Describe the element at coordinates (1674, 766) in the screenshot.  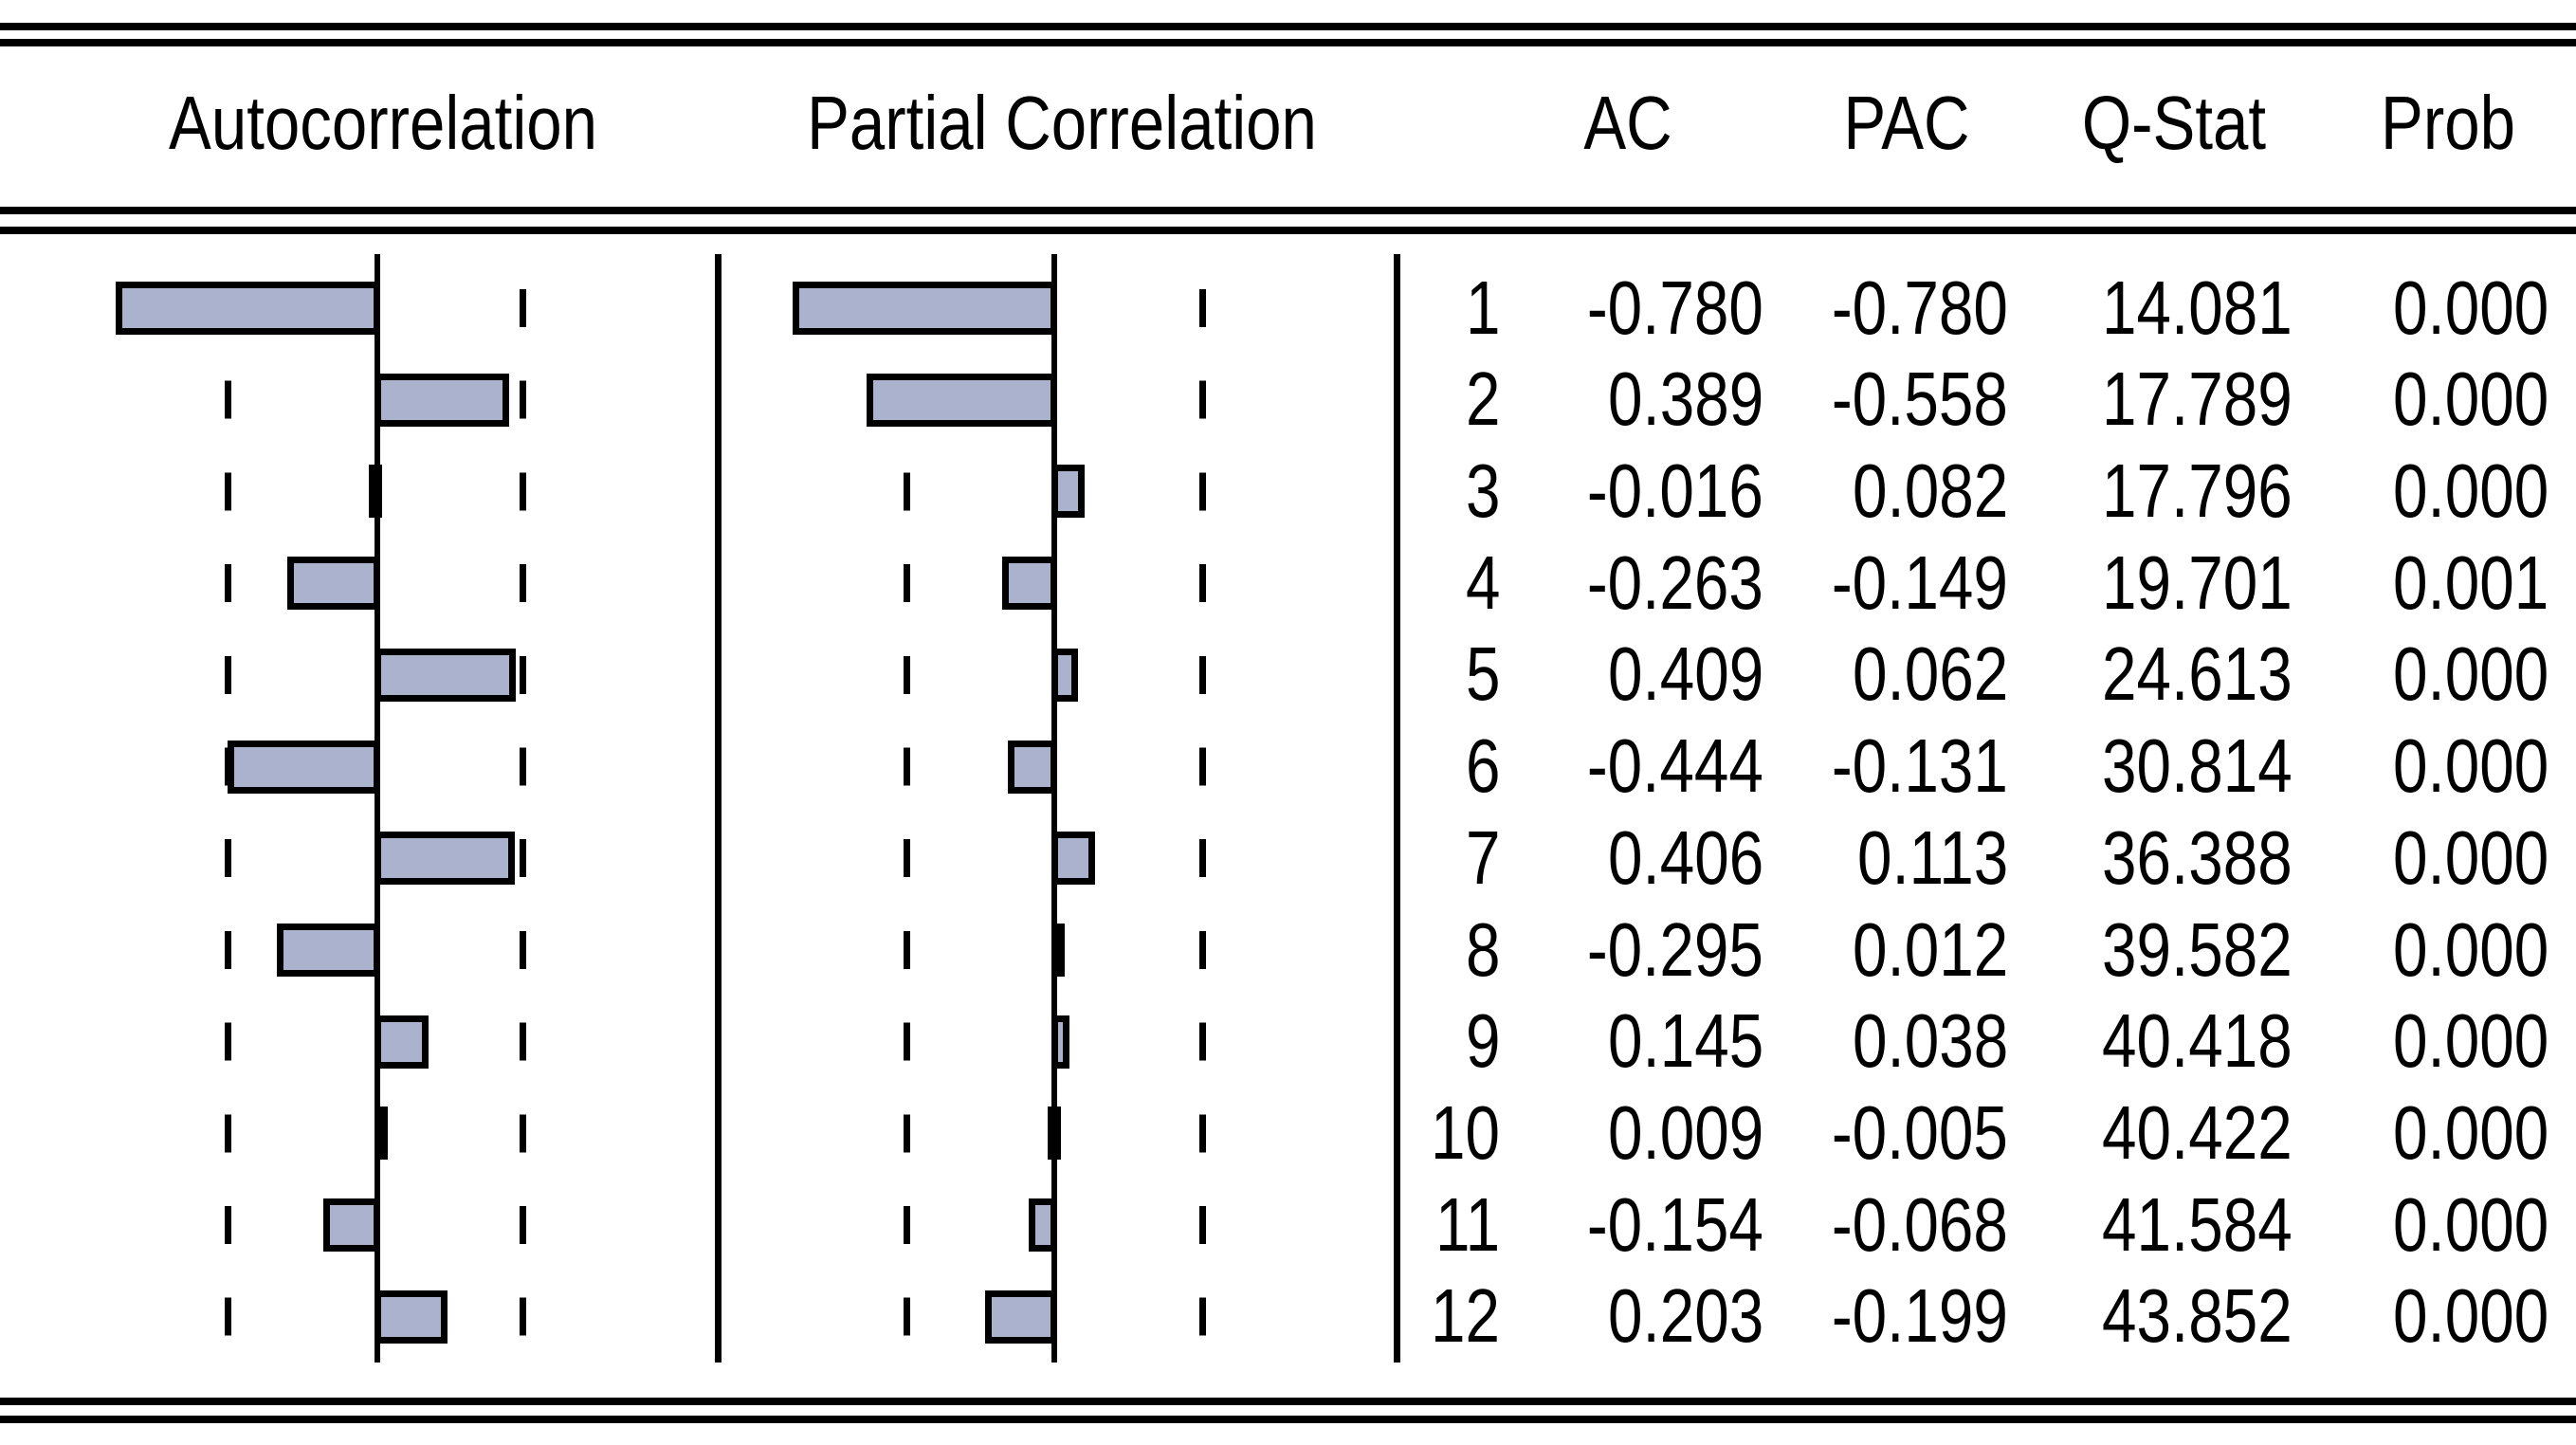
I see `ac-cell: -0.444` at that location.